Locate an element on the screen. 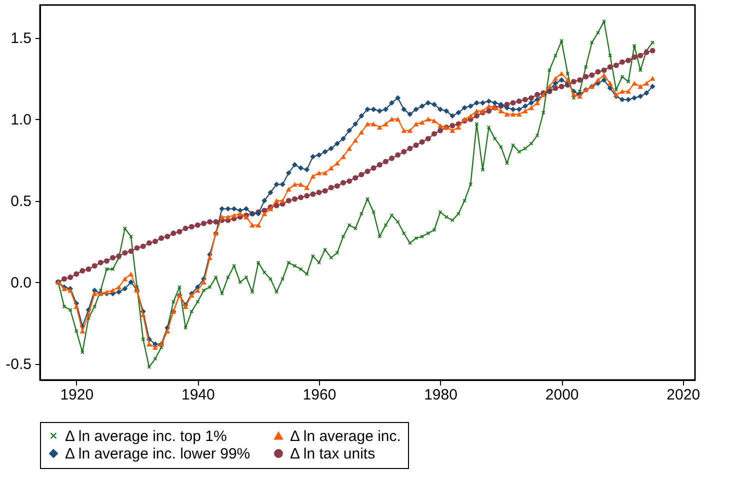 This screenshot has width=733, height=497. x-tick-label: 2020 is located at coordinates (683, 395).